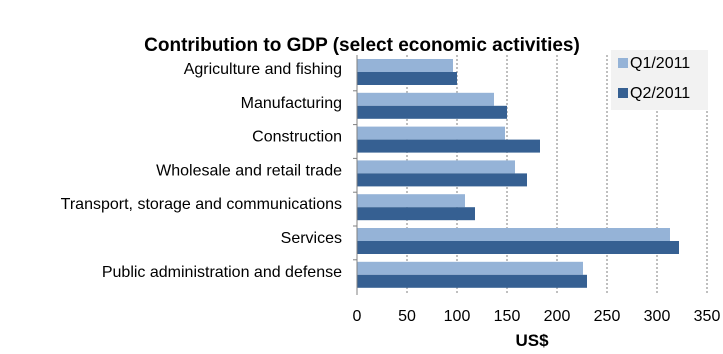  I want to click on category-label: Construction, so click(297, 137).